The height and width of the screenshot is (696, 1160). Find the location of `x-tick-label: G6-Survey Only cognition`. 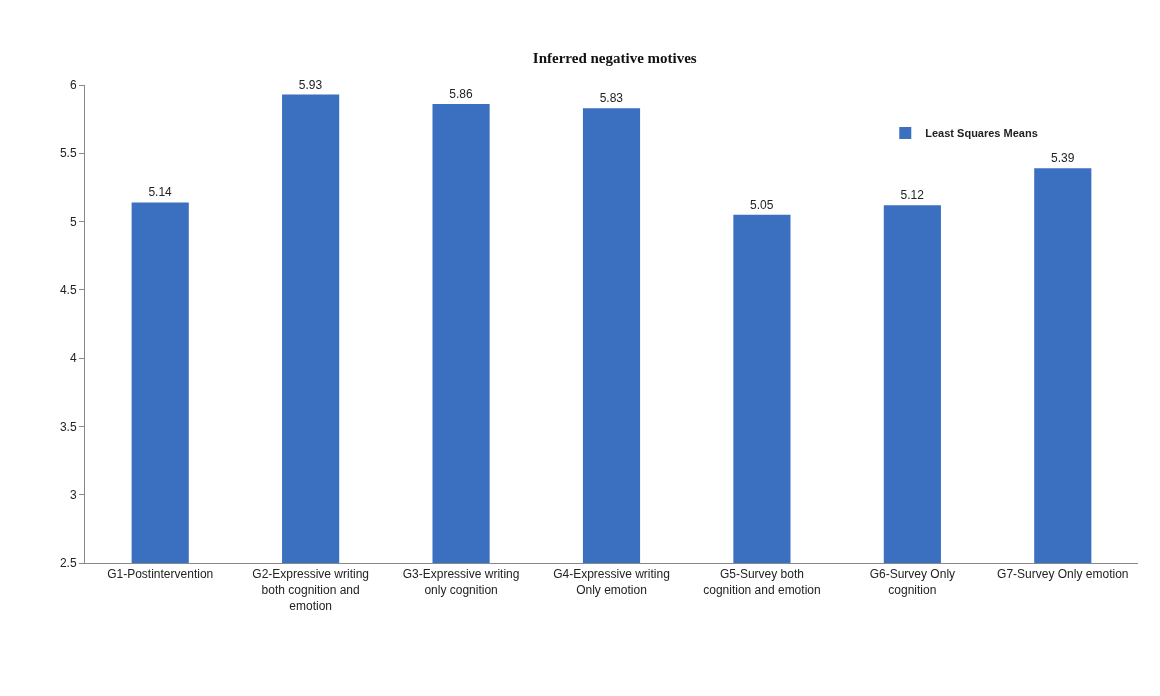

x-tick-label: G6-Survey Only cognition is located at coordinates (912, 582).